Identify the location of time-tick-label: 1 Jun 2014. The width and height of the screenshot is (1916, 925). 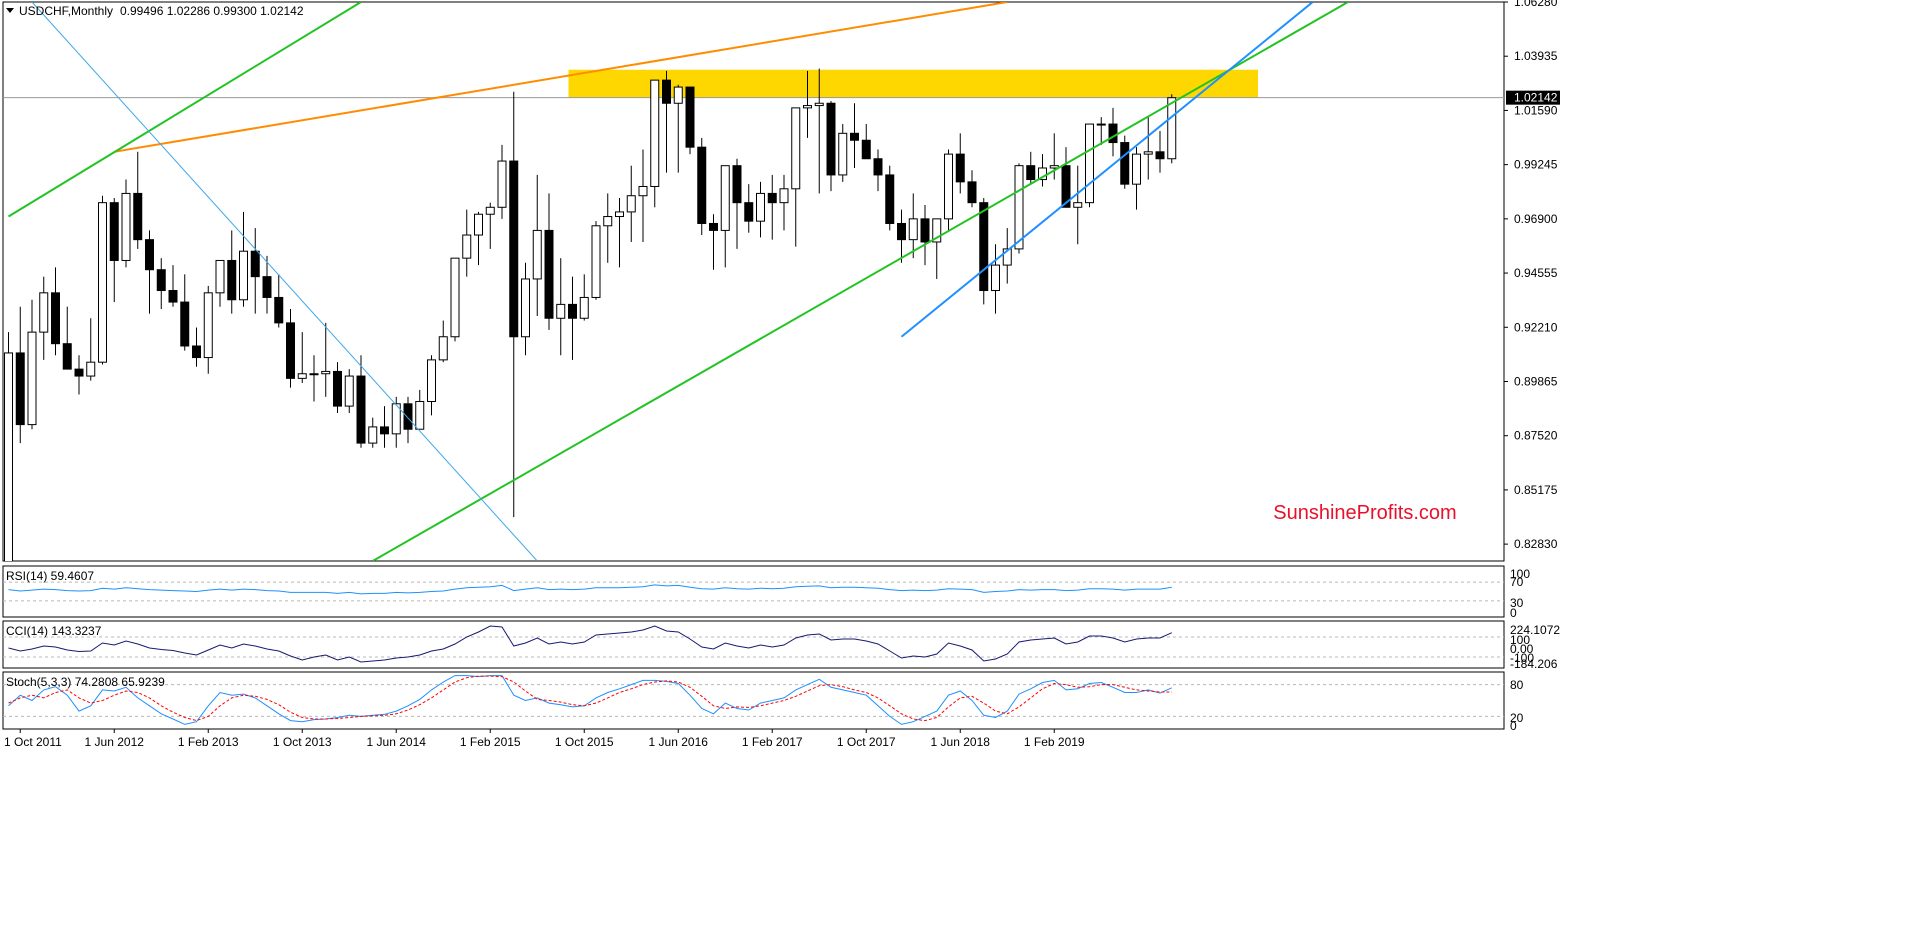
(397, 742).